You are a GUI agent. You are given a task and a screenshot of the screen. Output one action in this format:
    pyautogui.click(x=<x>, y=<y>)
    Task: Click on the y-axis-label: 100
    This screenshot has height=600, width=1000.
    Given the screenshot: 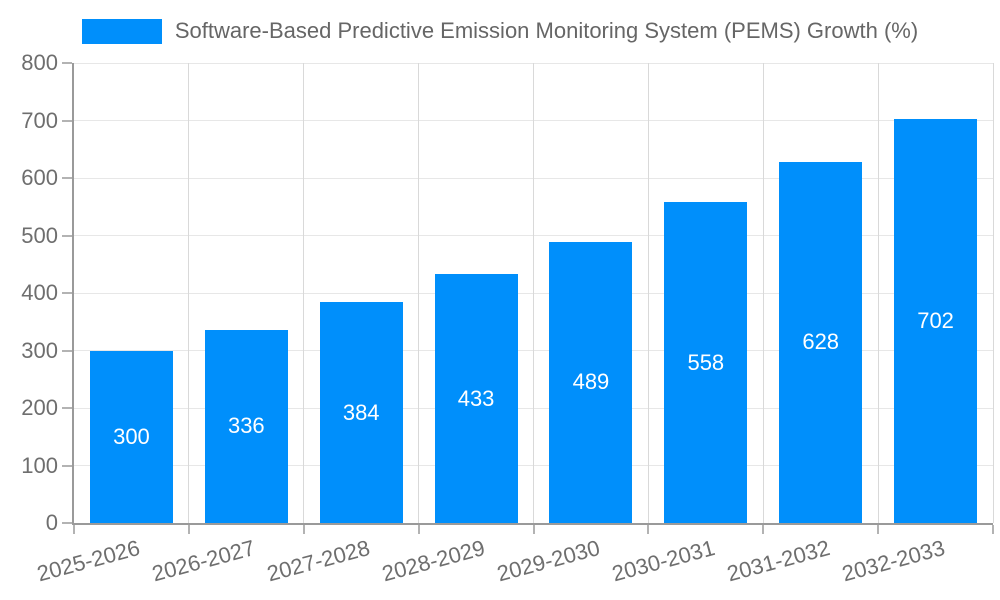 What is the action you would take?
    pyautogui.click(x=39, y=465)
    